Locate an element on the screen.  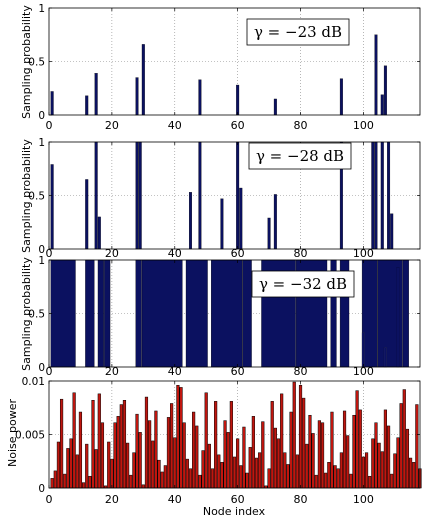
y-tick-label: 0 is located at coordinates (41, 368).